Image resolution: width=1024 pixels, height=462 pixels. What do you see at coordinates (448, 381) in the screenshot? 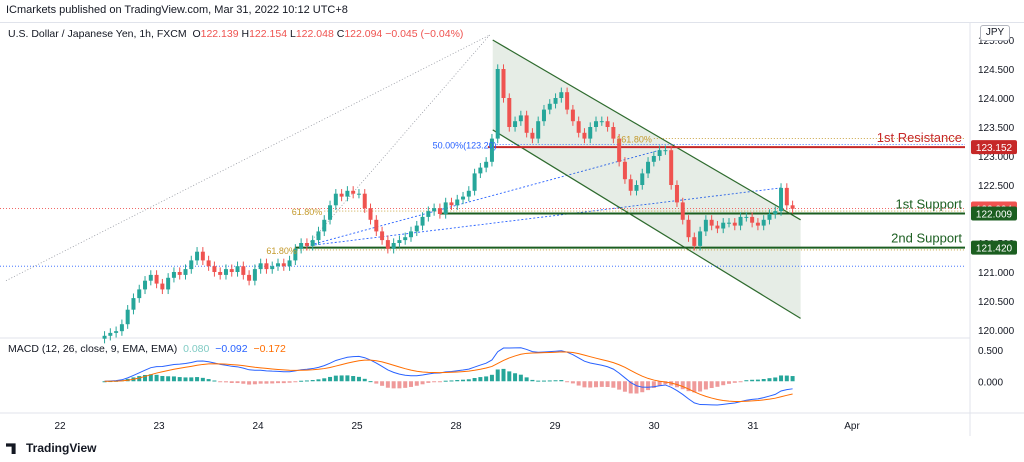
I see `macd-histogram-group` at bounding box center [448, 381].